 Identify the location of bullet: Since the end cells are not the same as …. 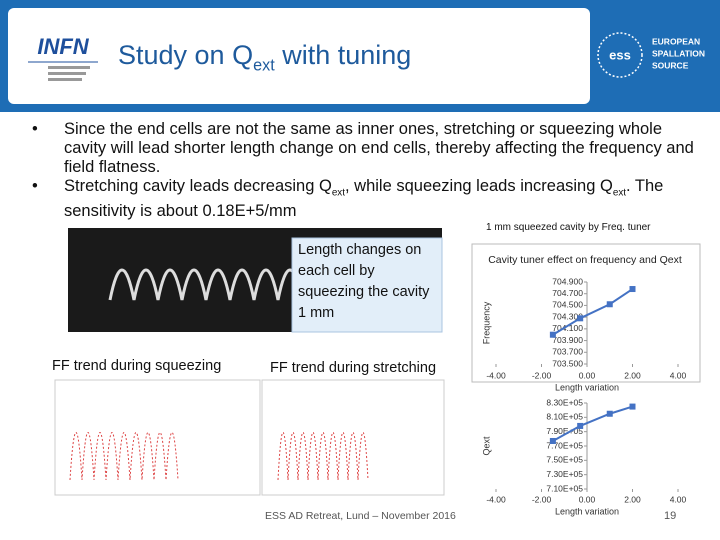
(365, 148).